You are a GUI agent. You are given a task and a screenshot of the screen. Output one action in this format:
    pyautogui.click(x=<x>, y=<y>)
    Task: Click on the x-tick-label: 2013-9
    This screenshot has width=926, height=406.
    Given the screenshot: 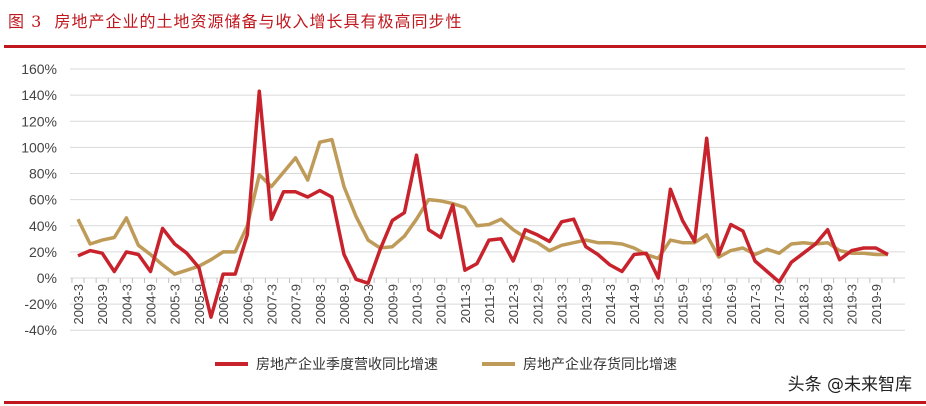 What is the action you would take?
    pyautogui.click(x=586, y=304)
    